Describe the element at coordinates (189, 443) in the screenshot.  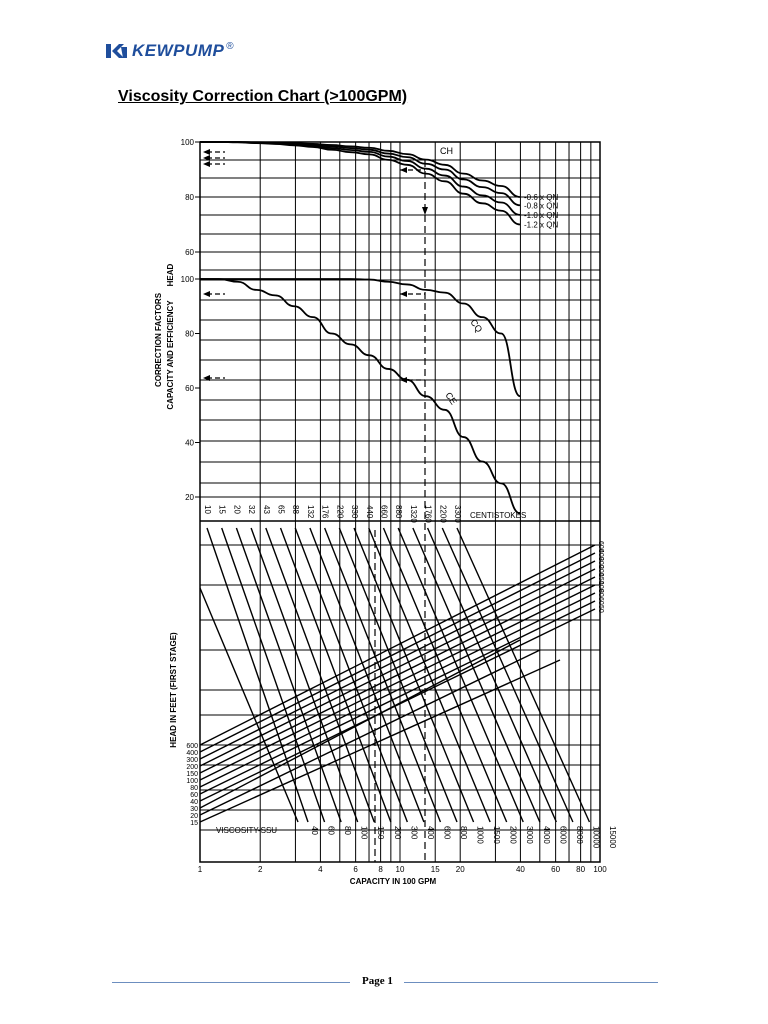
I see `cap-eff-tick-40: 40` at that location.